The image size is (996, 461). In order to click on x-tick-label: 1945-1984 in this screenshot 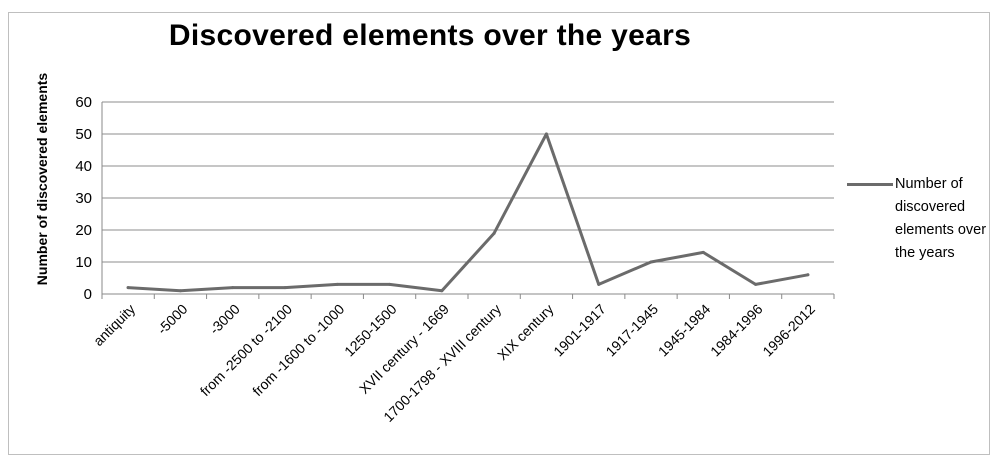, I will do `click(684, 330)`.